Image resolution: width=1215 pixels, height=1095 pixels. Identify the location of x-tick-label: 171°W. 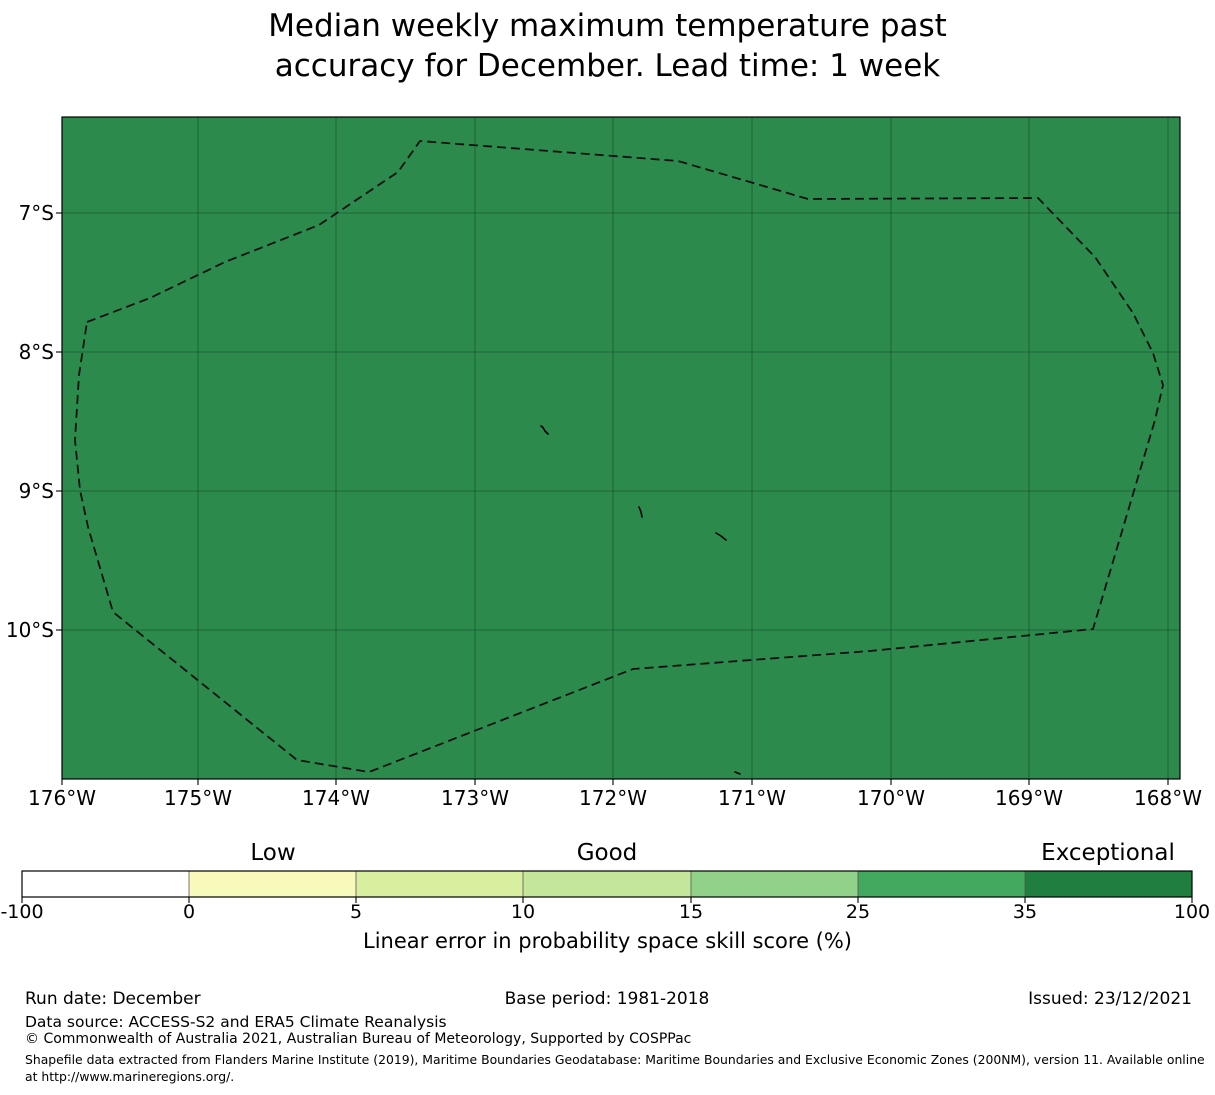
(752, 798).